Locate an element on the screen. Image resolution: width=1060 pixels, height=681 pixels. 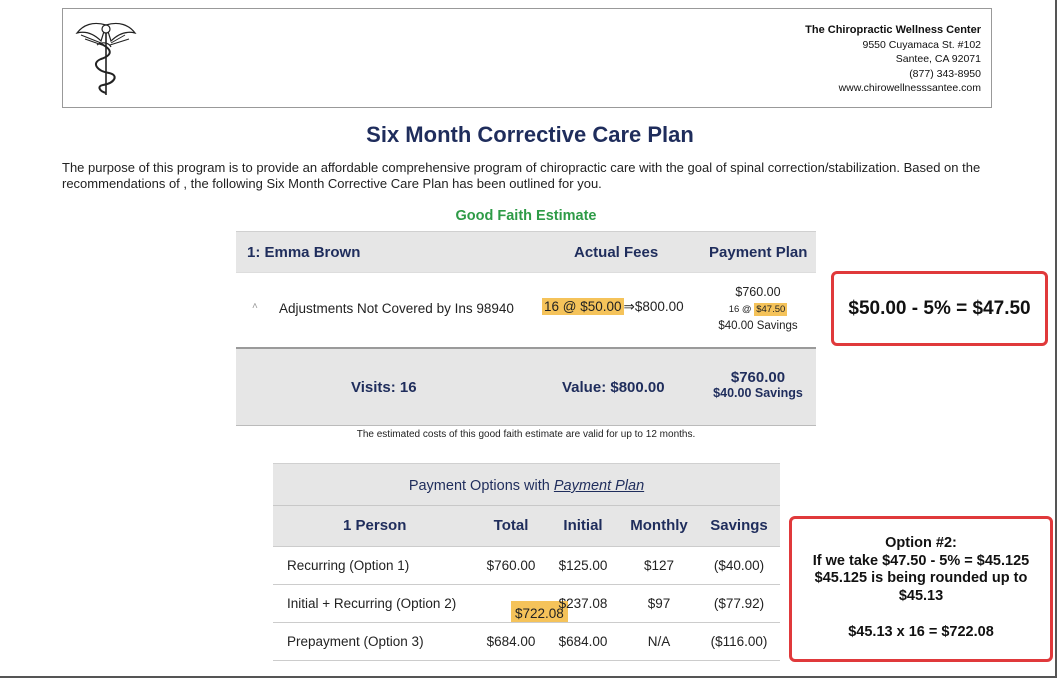
clinic-city: Santee, CA 92071 is located at coordinates (938, 59).